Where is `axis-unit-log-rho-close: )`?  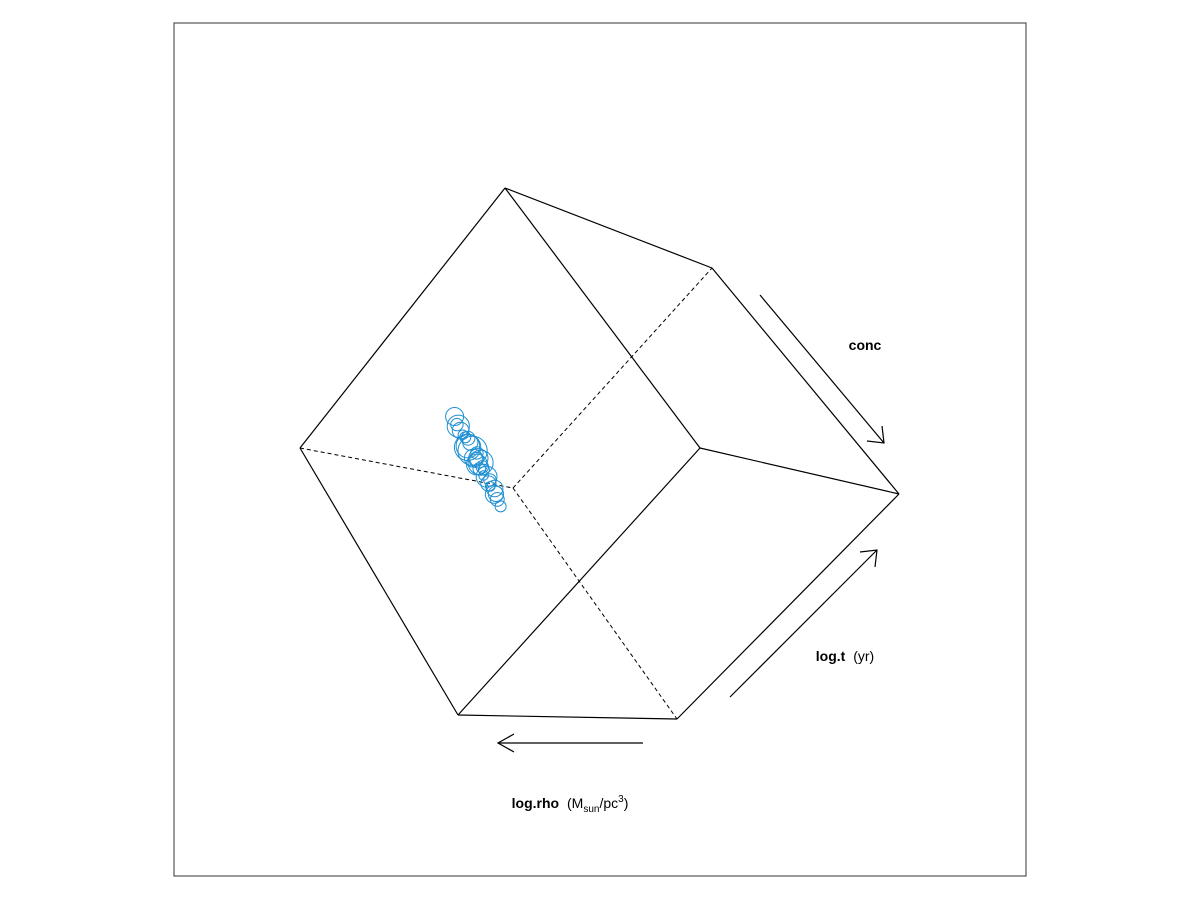 axis-unit-log-rho-close: ) is located at coordinates (626, 803).